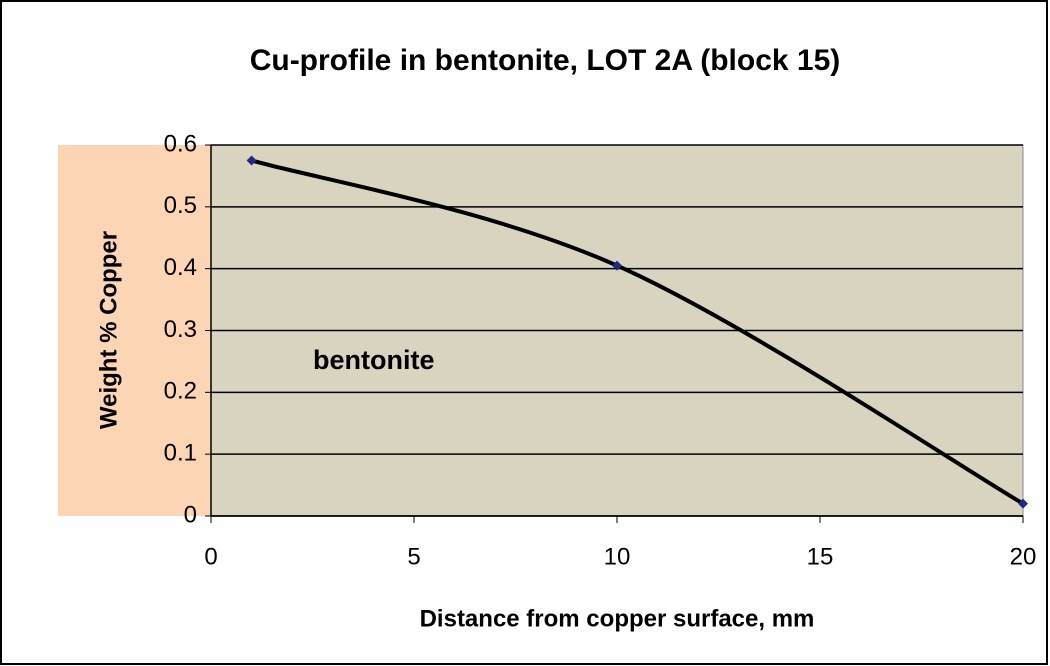 This screenshot has height=666, width=1050. What do you see at coordinates (617, 556) in the screenshot?
I see `x-tick-label: 10` at bounding box center [617, 556].